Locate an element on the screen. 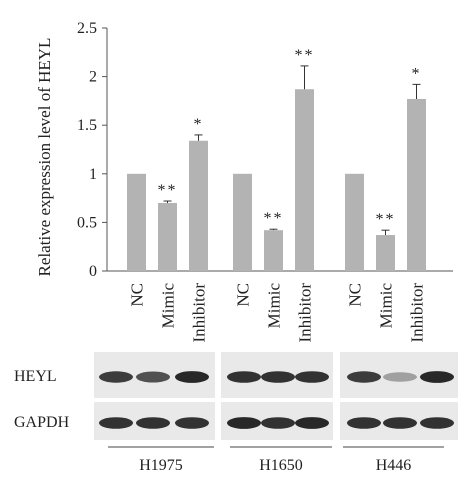 This screenshot has height=485, width=474. y-tick-label: 0.5 is located at coordinates (87, 222).